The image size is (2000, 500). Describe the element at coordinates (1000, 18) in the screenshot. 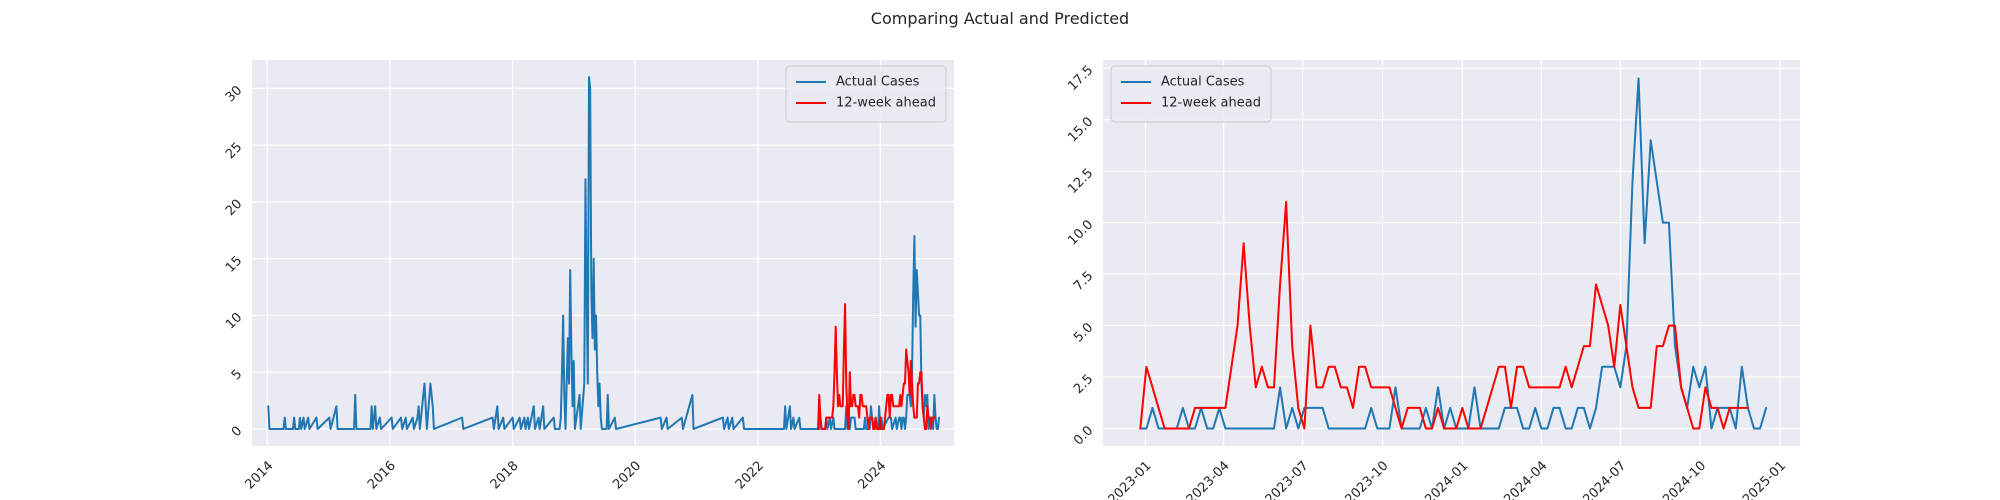

I see `figure-title: Comparing Actual and Predicted` at that location.